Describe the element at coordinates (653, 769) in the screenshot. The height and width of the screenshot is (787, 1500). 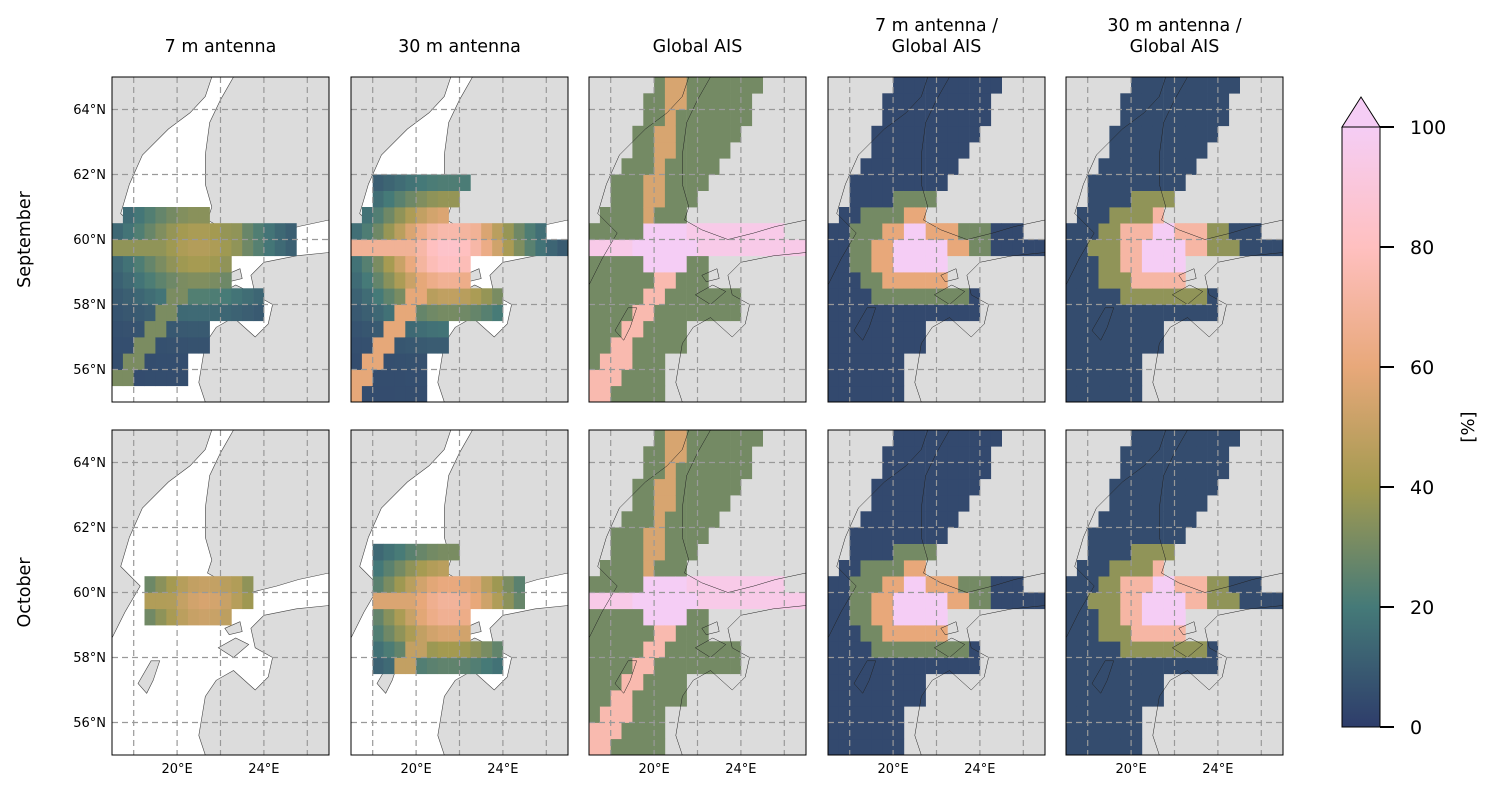
I see `lon-tick-label: 20°E` at that location.